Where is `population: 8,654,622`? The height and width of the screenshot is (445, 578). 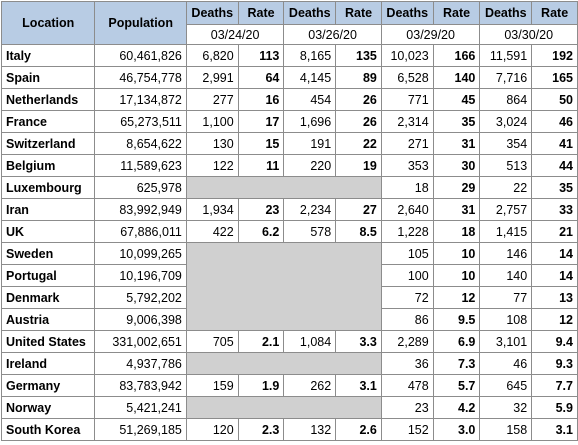
population: 8,654,622 is located at coordinates (140, 143).